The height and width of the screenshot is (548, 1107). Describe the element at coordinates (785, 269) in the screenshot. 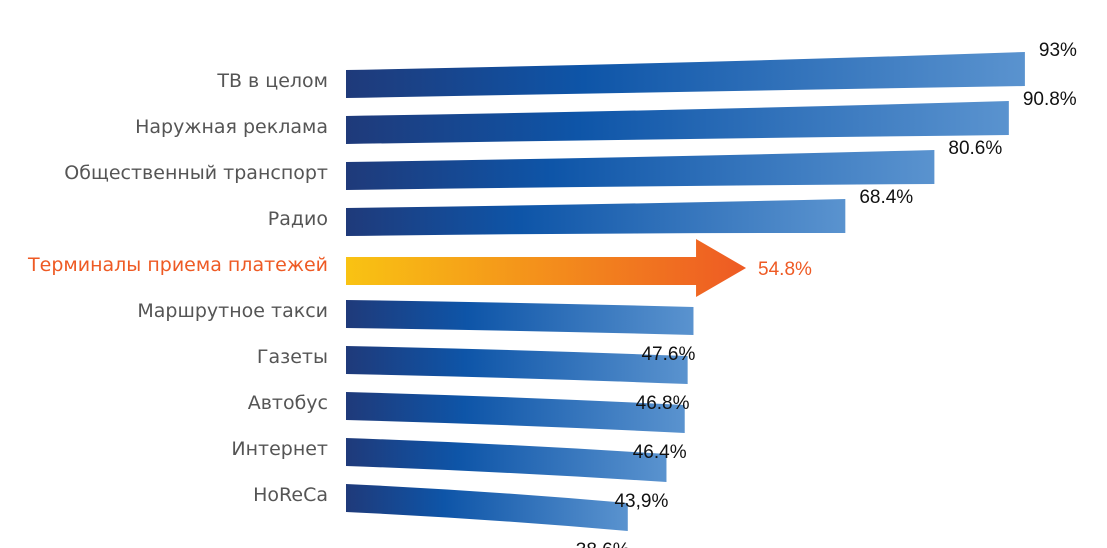

I see `value-label-4: 54.8%` at that location.